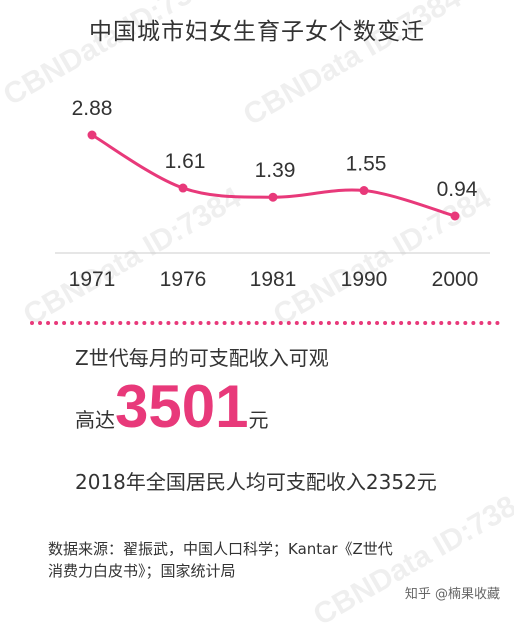 This screenshot has width=514, height=633. I want to click on x-tick-label: 1976, so click(183, 279).